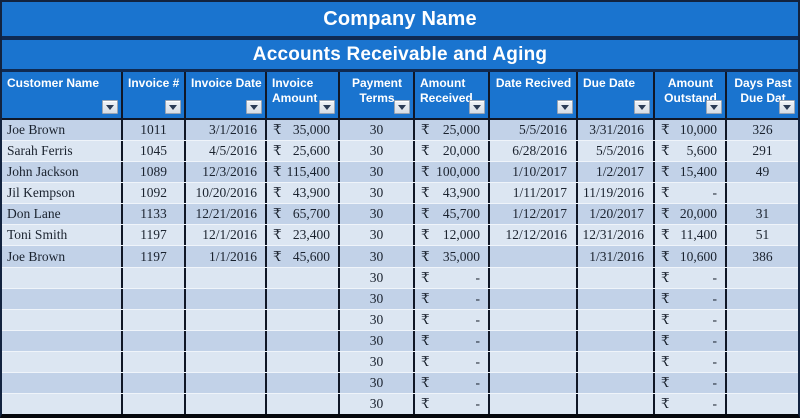 The height and width of the screenshot is (418, 800). What do you see at coordinates (691, 214) in the screenshot?
I see `table-cell: ₹20,000` at bounding box center [691, 214].